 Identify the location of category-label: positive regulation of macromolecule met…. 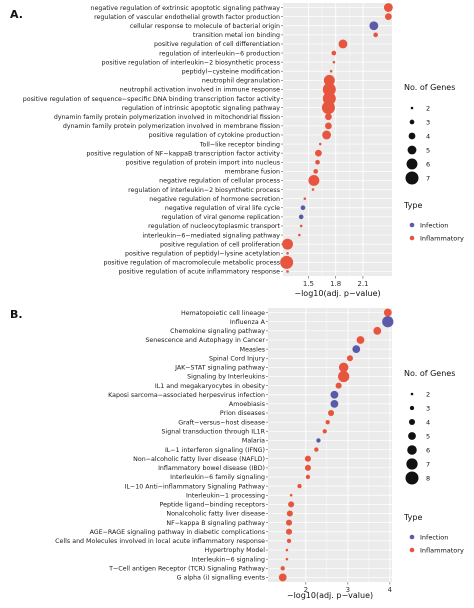
(191, 263).